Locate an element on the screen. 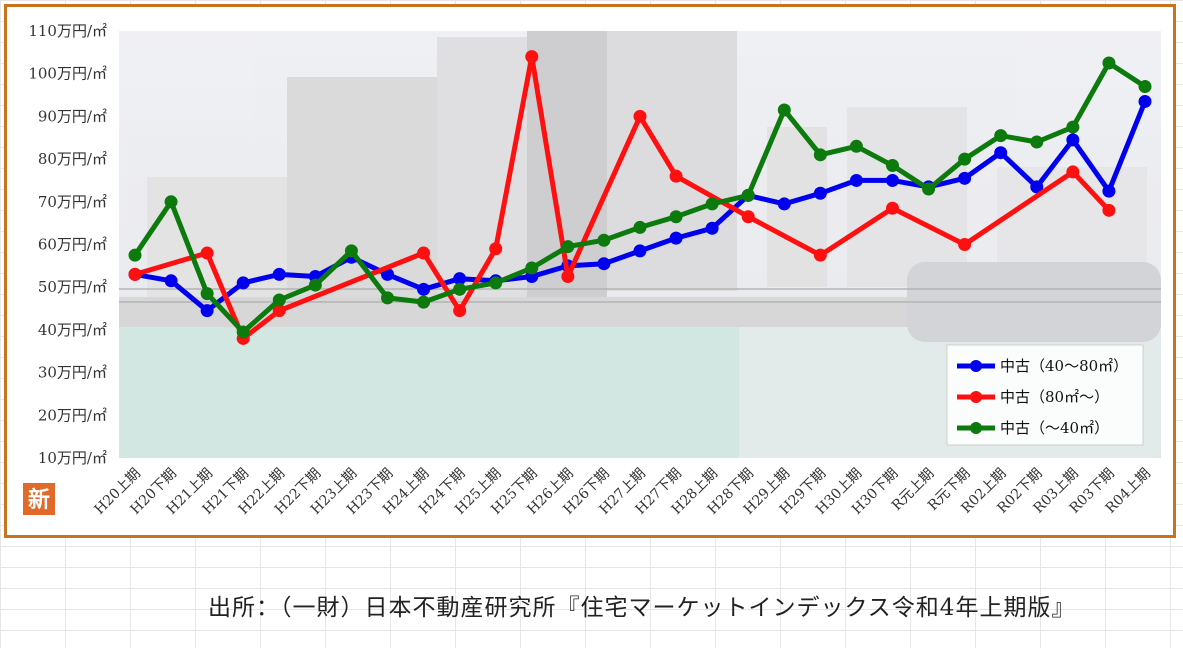 This screenshot has height=648, width=1183. y-tick-label: 40万円/㎡ is located at coordinates (72, 330).